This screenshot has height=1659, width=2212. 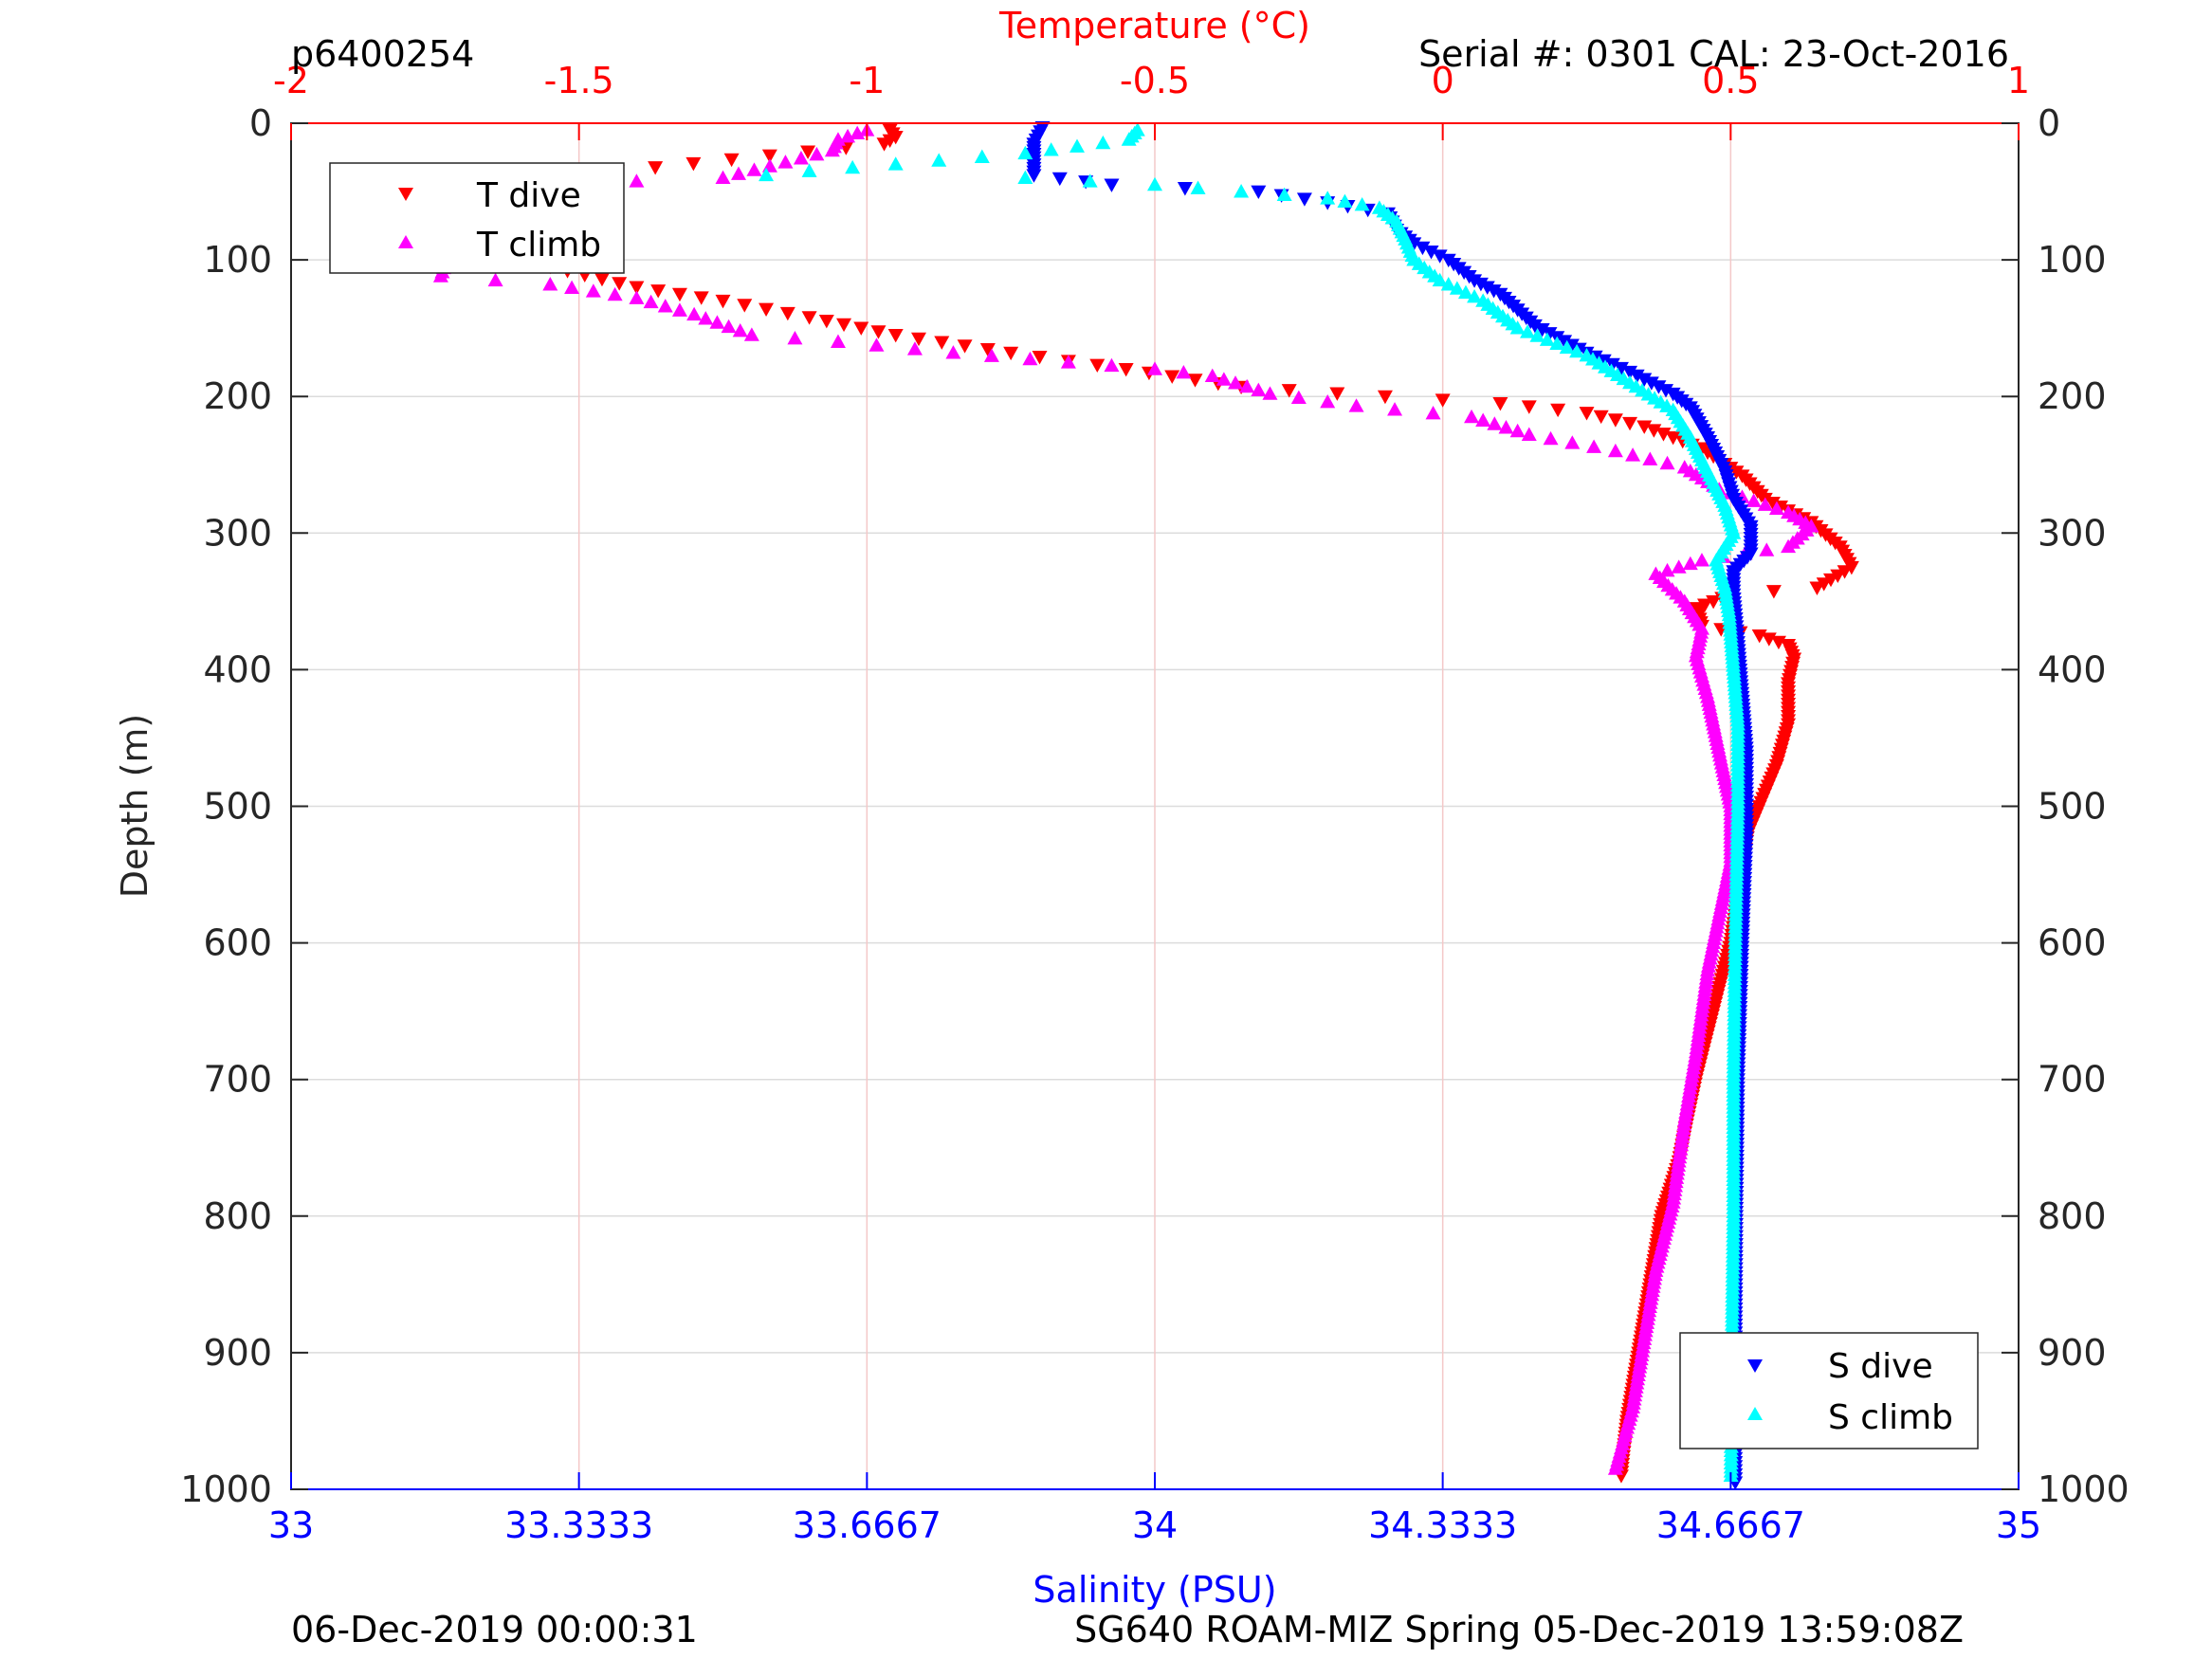 I want to click on depth-tick-label-right: 500, so click(x=2072, y=807).